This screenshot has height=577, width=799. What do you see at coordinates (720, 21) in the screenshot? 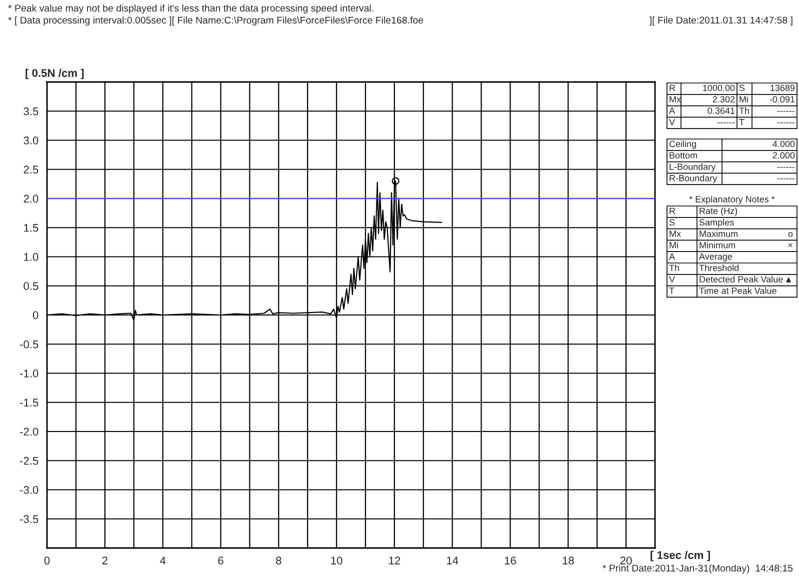
I see `text: ][ File Date:2011.01.31 14:47:58 ]` at bounding box center [720, 21].